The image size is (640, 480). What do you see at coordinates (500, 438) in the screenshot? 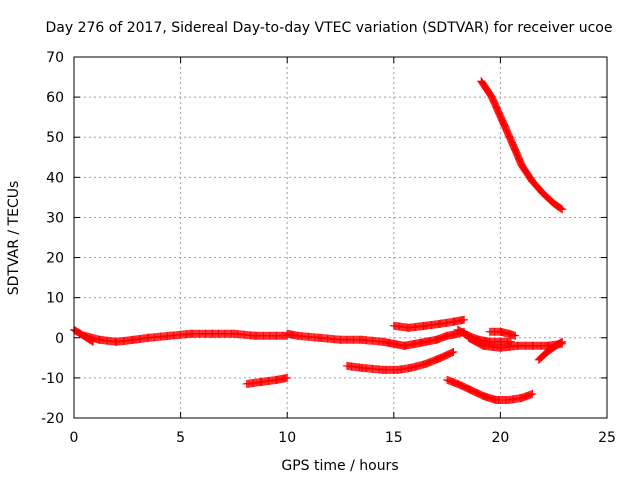
I see `x-tick-label: 20` at bounding box center [500, 438].